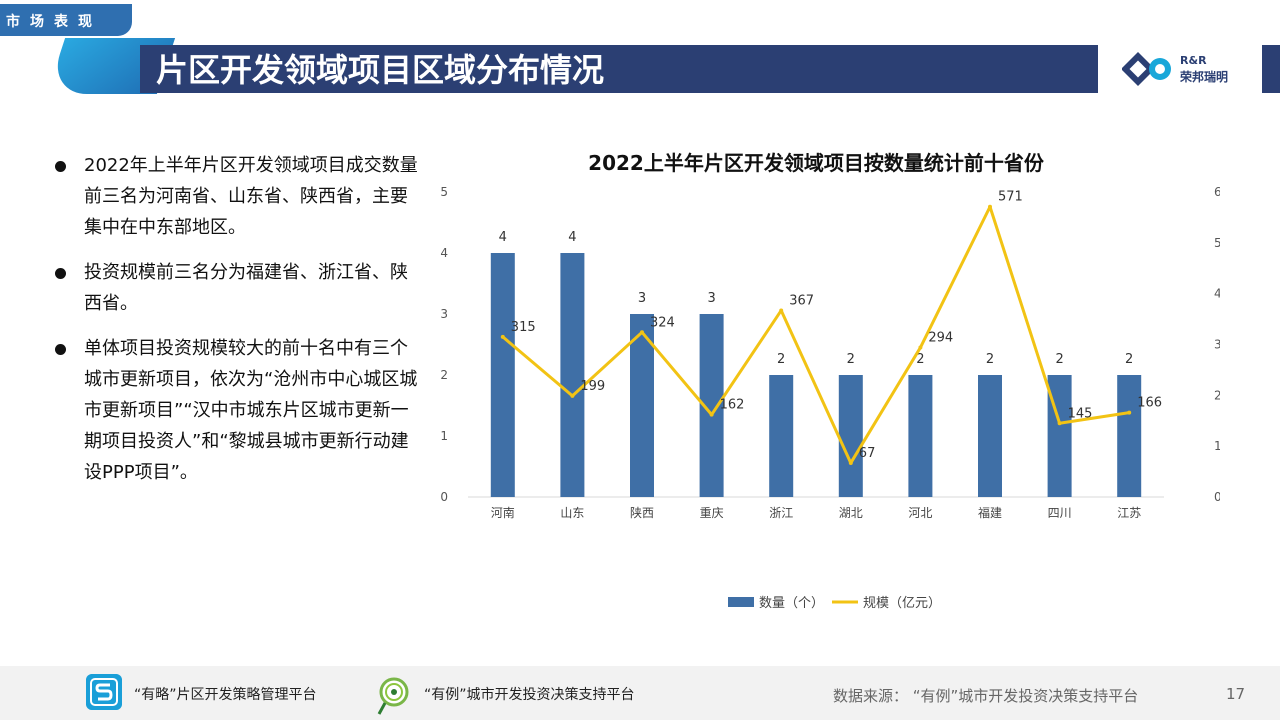  What do you see at coordinates (503, 512) in the screenshot?
I see `x-tick-label: 河南` at bounding box center [503, 512].